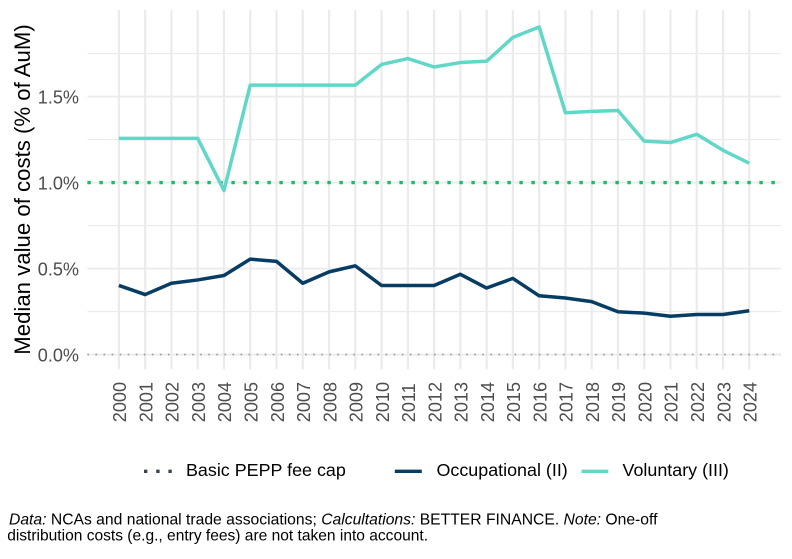  I want to click on svg-text: 0.0%, so click(58, 356).